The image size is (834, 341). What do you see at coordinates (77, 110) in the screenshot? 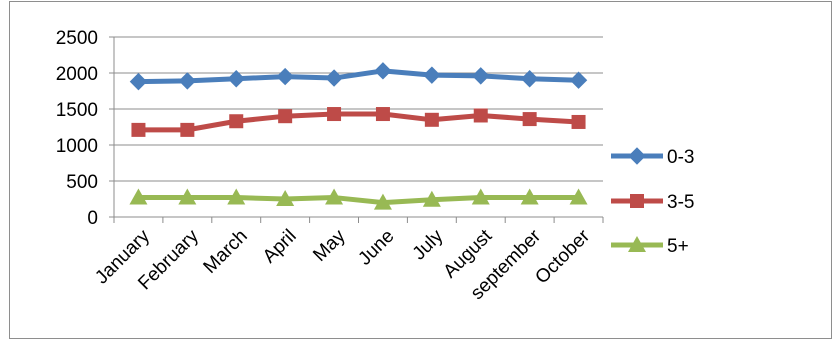
I see `y-tick-label: 1500` at bounding box center [77, 110].